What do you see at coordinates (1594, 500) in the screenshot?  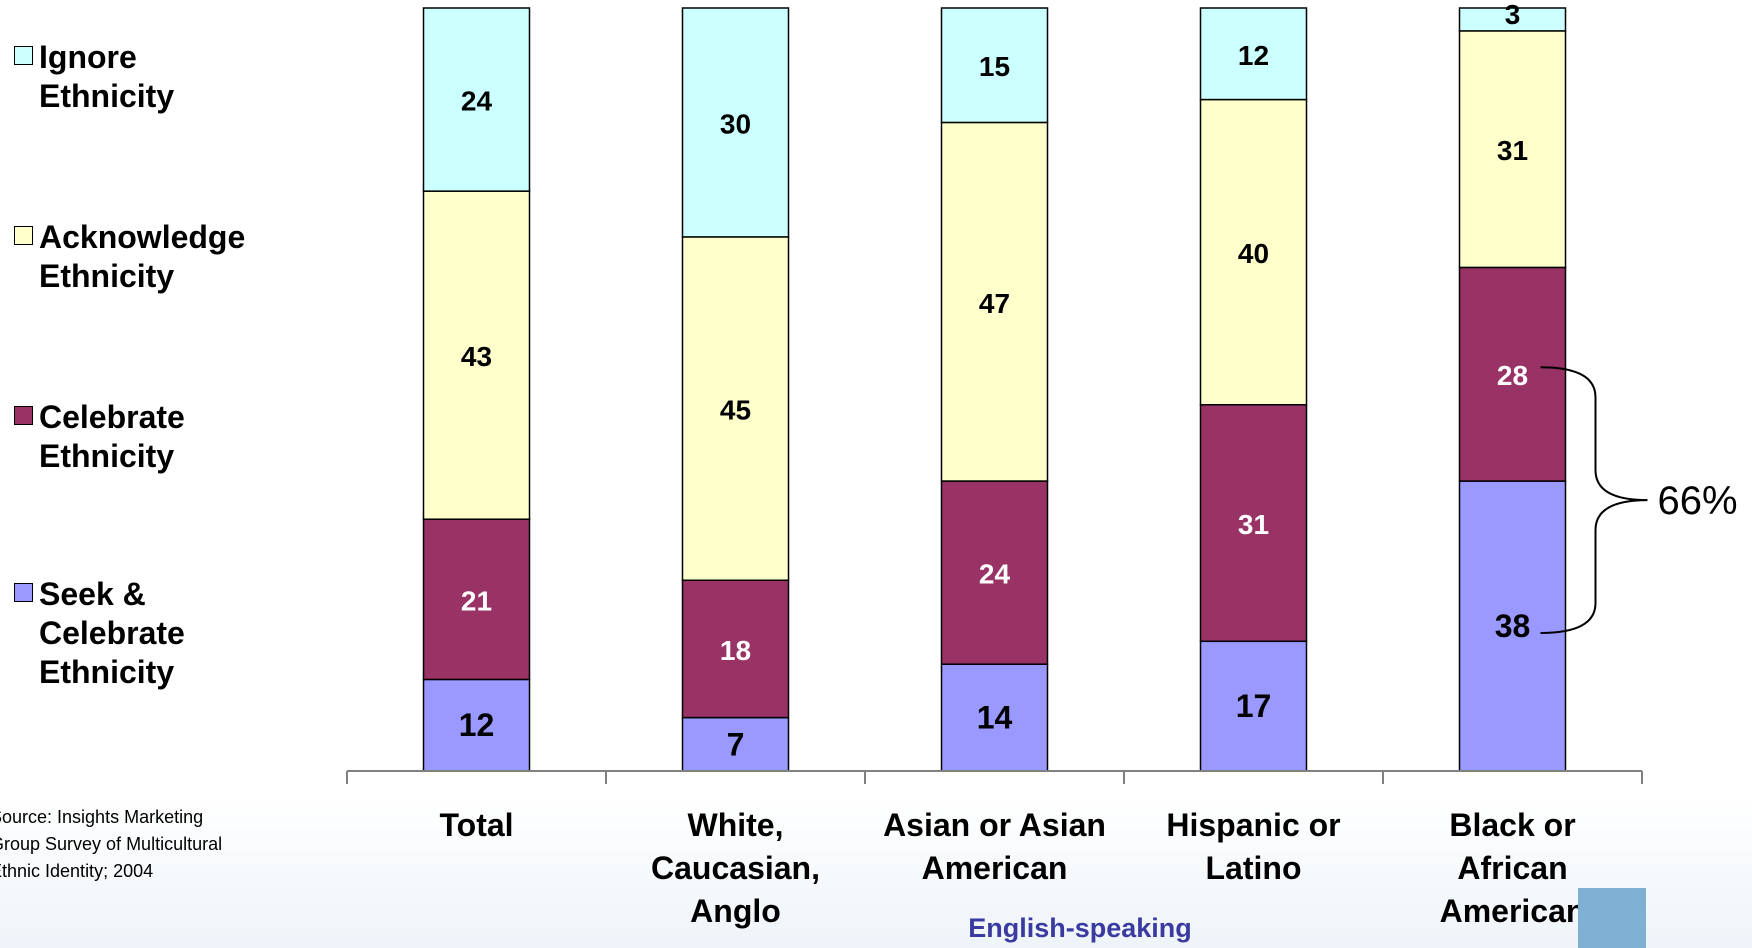 I see `annotation-bracket` at bounding box center [1594, 500].